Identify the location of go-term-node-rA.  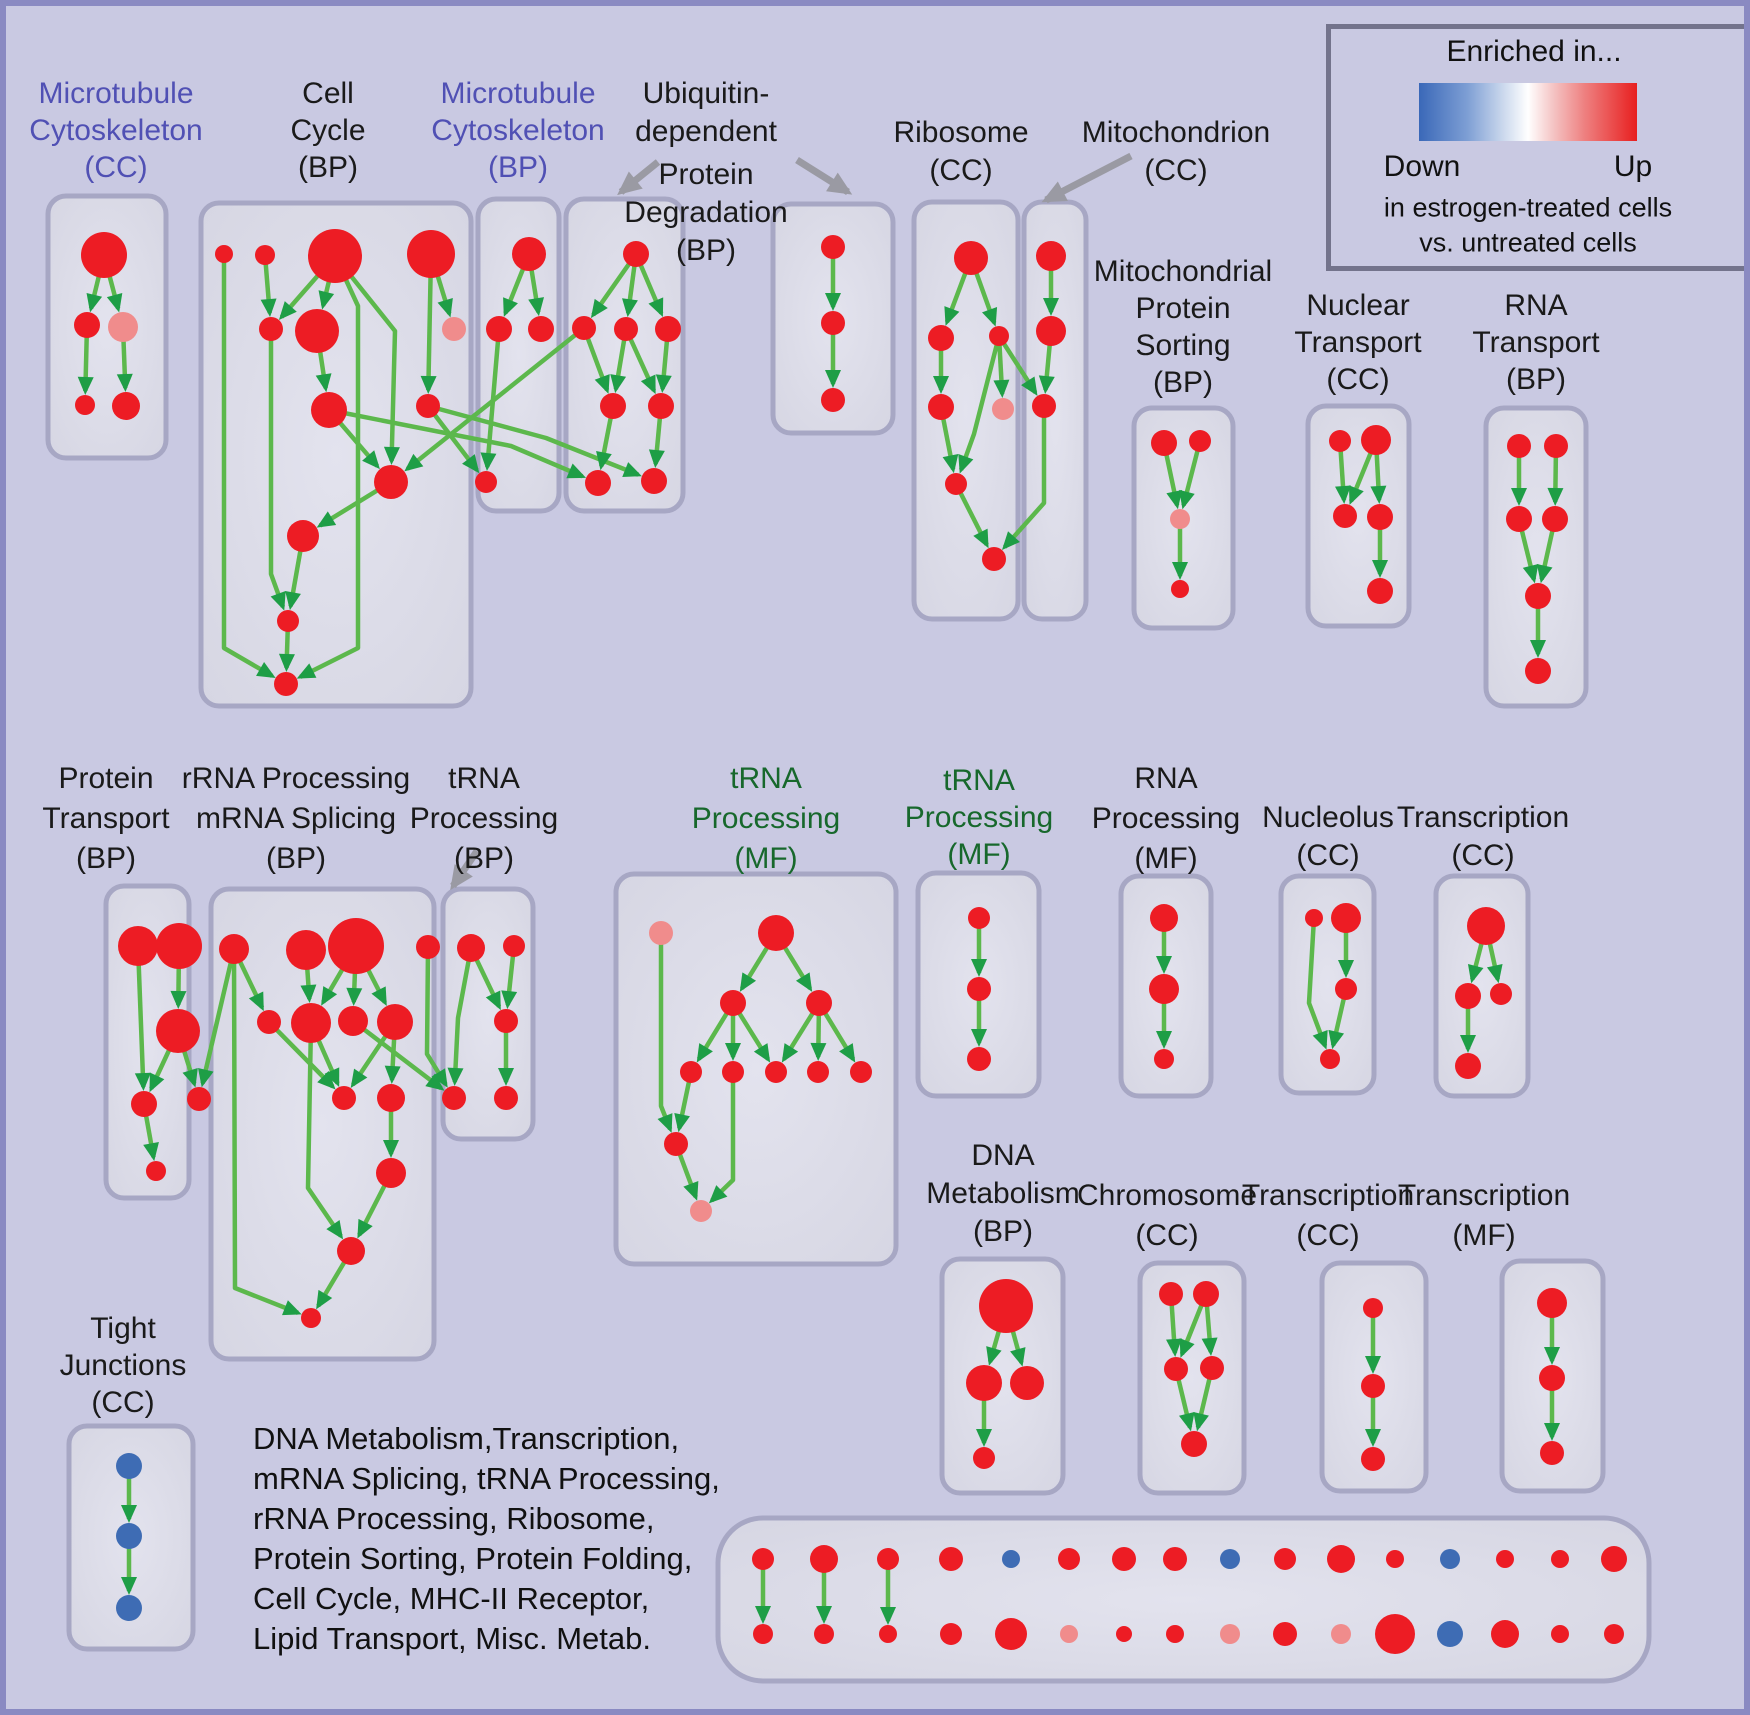
(234, 949).